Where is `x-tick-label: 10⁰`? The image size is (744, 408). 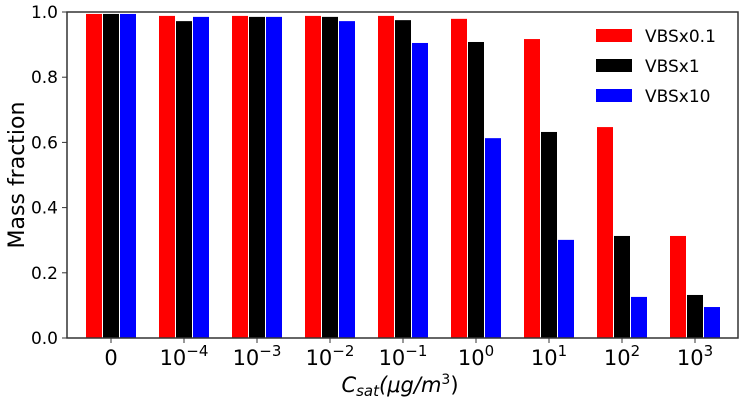
x-tick-label: 10⁰ is located at coordinates (476, 356).